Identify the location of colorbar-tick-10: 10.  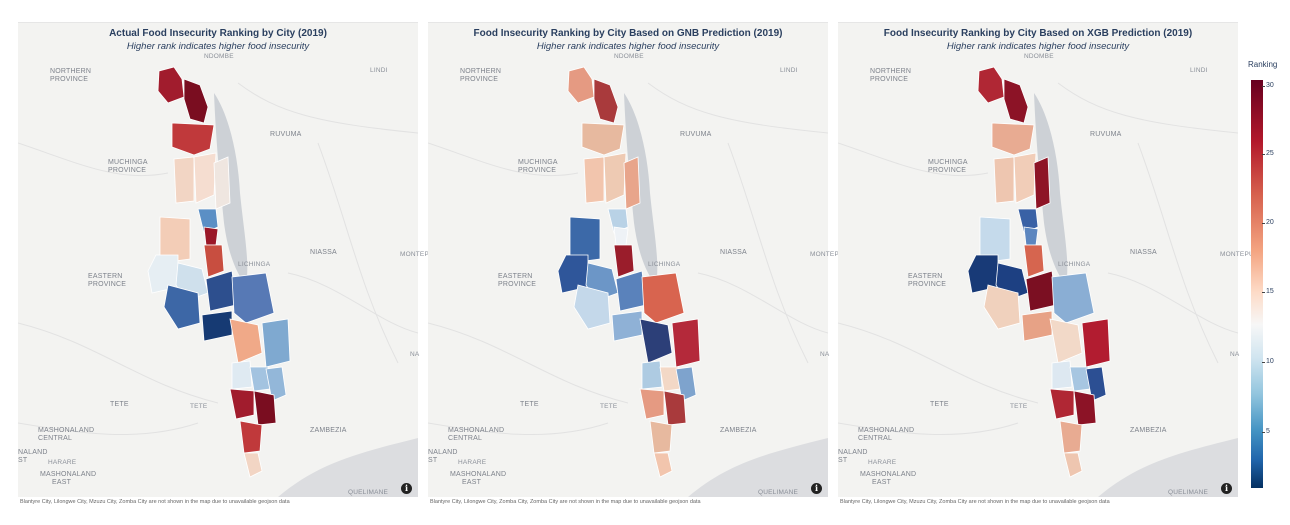
(1268, 361).